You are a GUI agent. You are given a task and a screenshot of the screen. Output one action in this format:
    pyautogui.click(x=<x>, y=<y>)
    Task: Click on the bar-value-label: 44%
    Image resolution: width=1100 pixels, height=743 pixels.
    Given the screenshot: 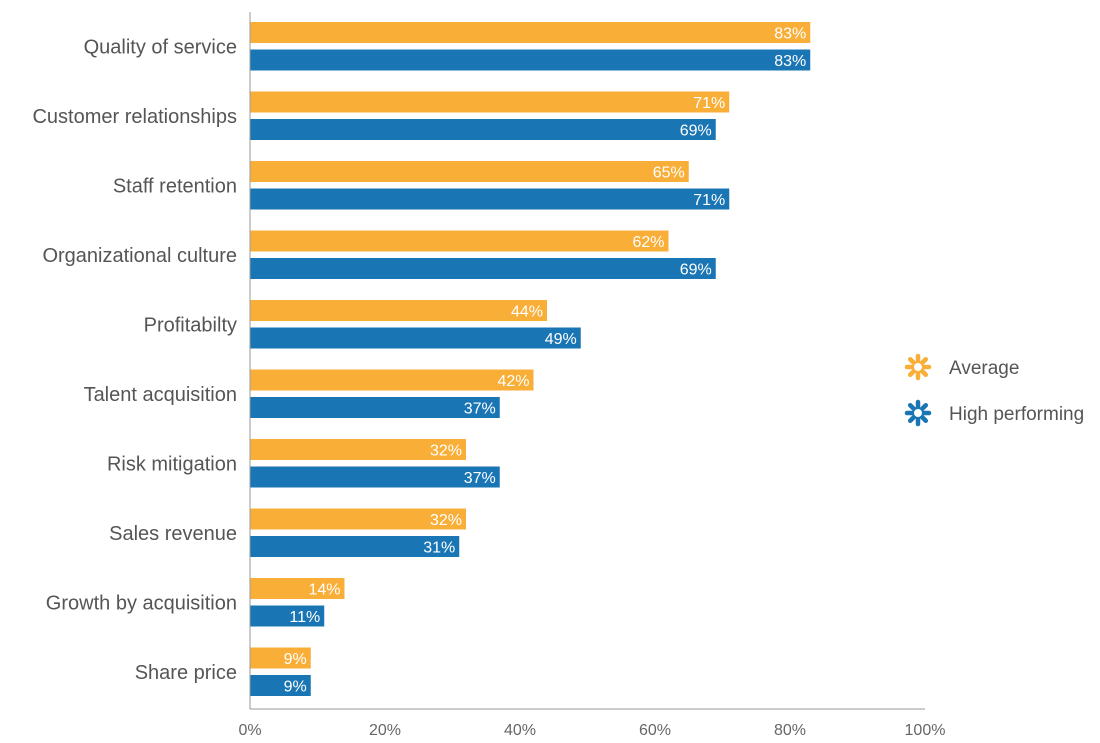 What is the action you would take?
    pyautogui.click(x=527, y=312)
    